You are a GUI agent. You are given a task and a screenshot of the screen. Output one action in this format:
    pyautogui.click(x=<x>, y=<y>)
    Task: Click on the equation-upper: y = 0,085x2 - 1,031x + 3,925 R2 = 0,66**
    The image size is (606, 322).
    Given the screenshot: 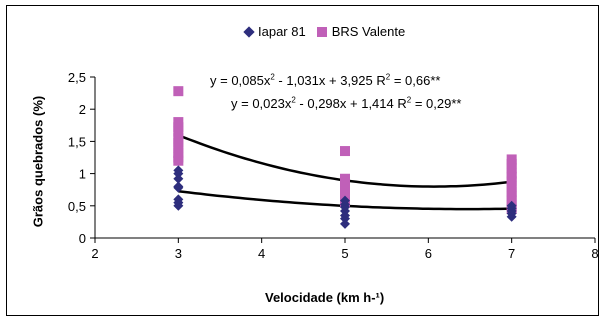 What is the action you would take?
    pyautogui.click(x=325, y=80)
    